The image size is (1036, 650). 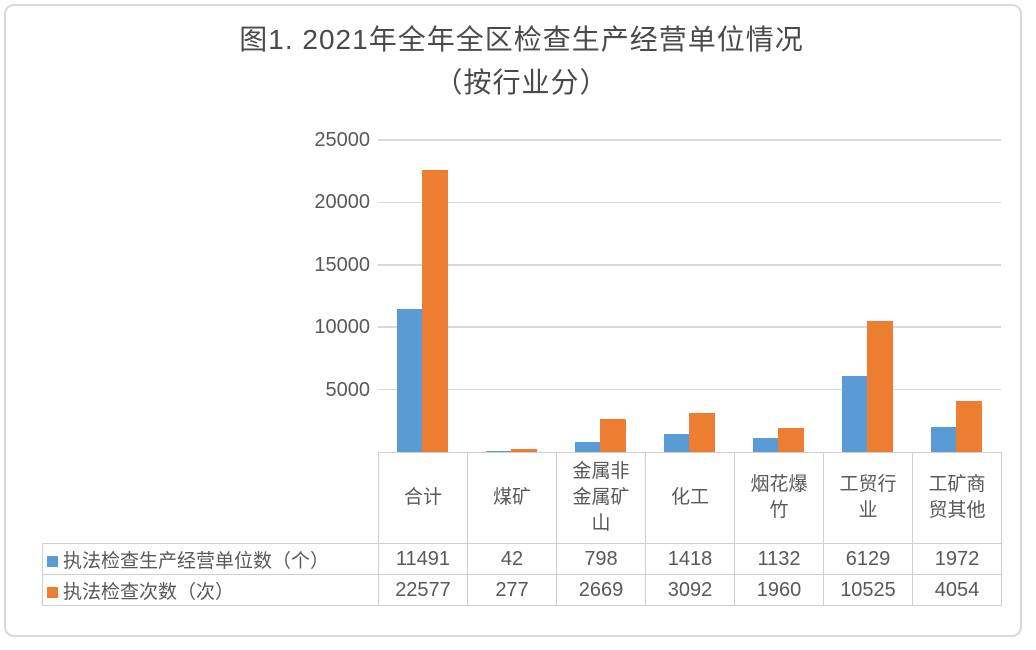 I want to click on y-axis-tick-label: 5000, so click(x=348, y=389).